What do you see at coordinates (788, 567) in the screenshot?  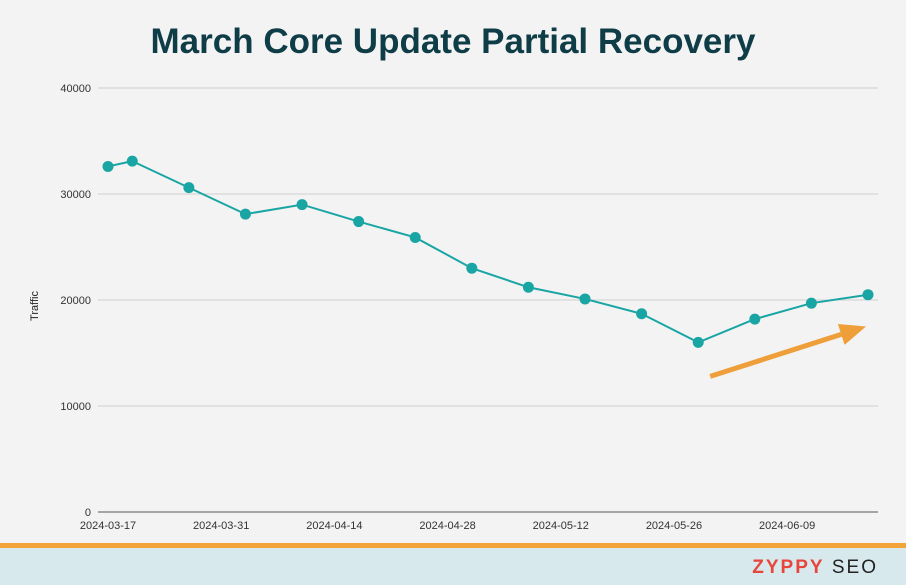 I see `brand-name: ZYPPY` at bounding box center [788, 567].